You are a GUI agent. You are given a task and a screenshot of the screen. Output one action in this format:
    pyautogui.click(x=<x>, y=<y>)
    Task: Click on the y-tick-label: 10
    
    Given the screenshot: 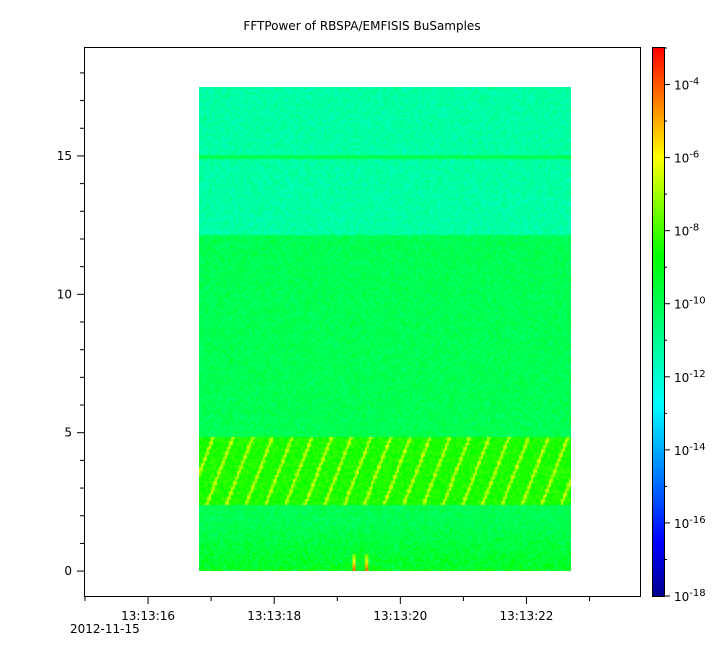 What is the action you would take?
    pyautogui.click(x=64, y=294)
    